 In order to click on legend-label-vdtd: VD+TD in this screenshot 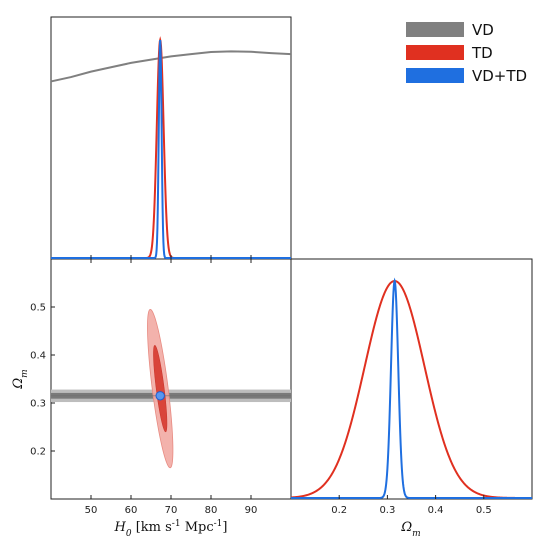, I will do `click(499, 76)`.